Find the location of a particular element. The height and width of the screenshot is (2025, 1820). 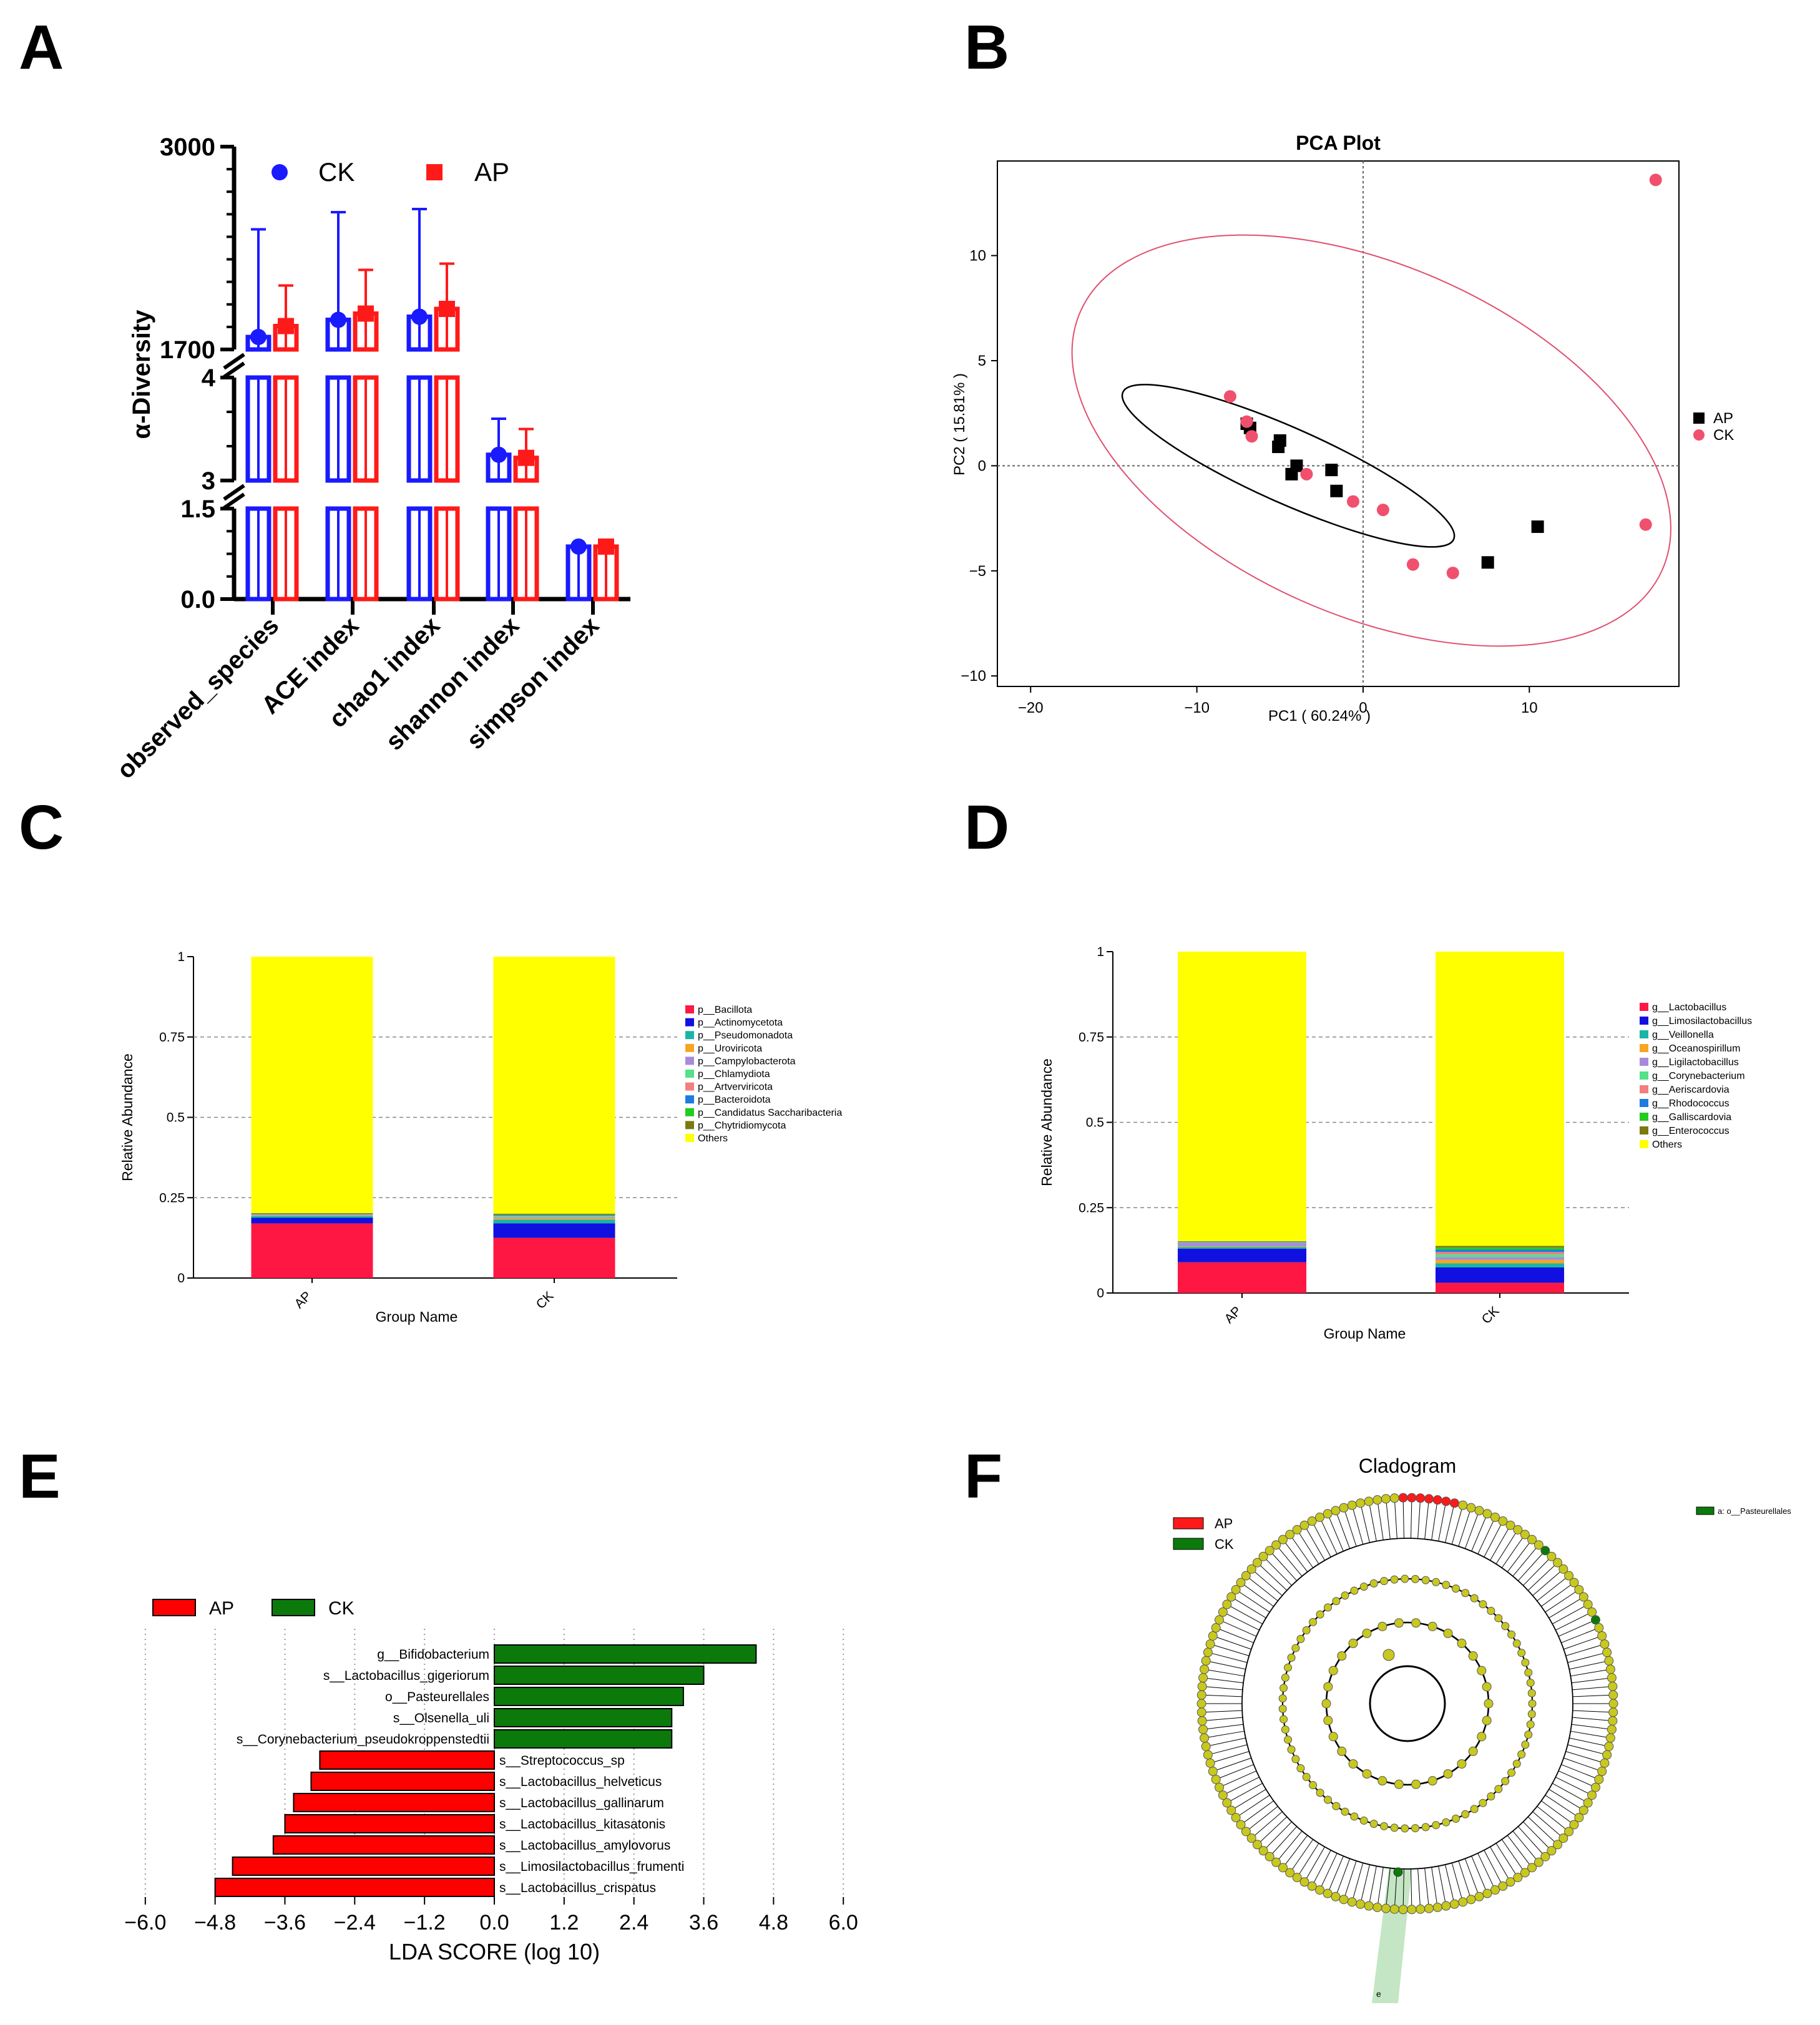

legend-label: p__Campylobacterota is located at coordinates (747, 1061).